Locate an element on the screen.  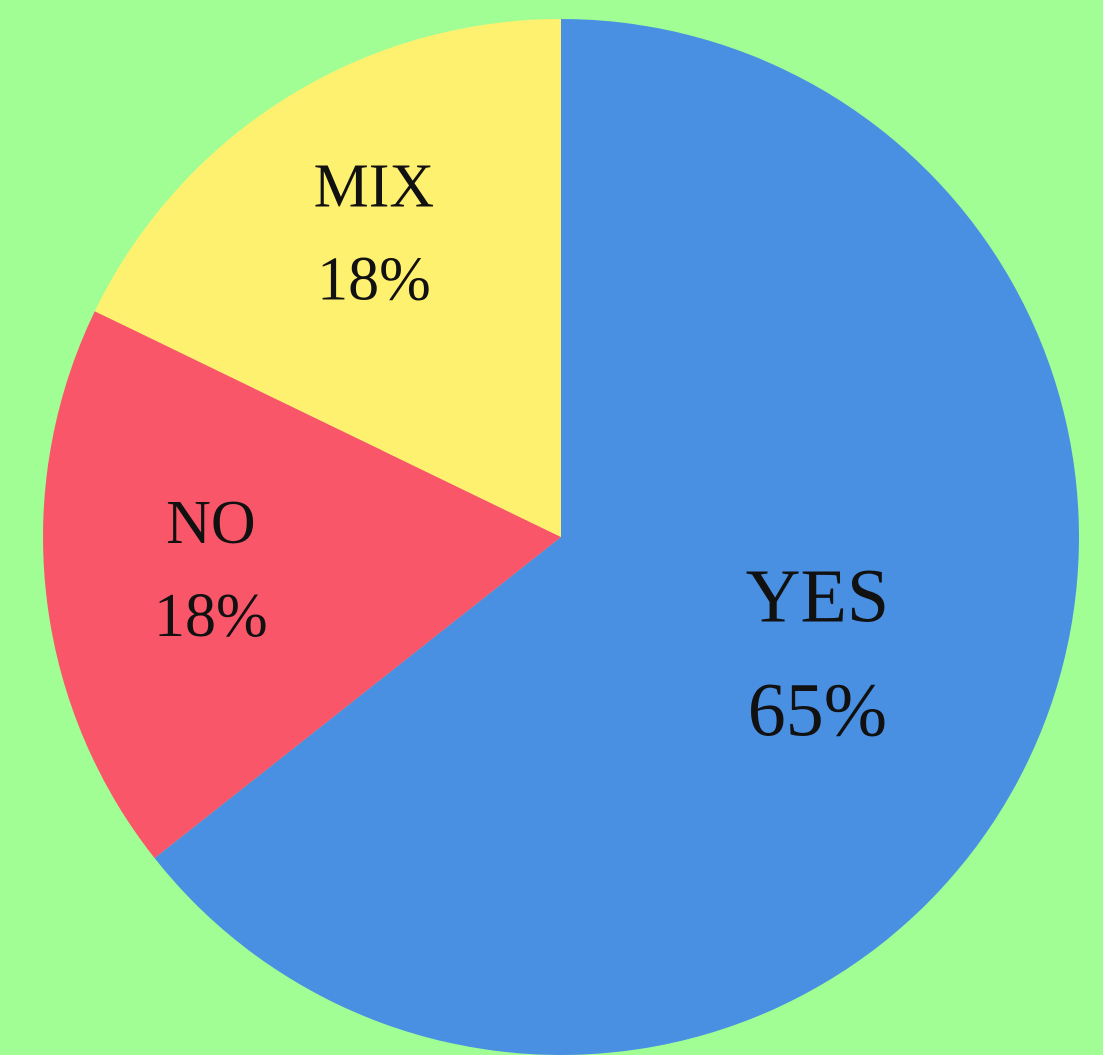
slice-value-label: 65% is located at coordinates (817, 711).